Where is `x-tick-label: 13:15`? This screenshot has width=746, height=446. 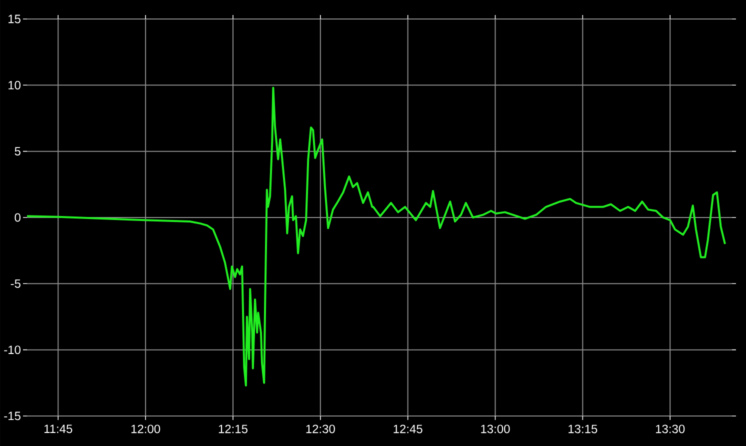
x-tick-label: 13:15 is located at coordinates (583, 429).